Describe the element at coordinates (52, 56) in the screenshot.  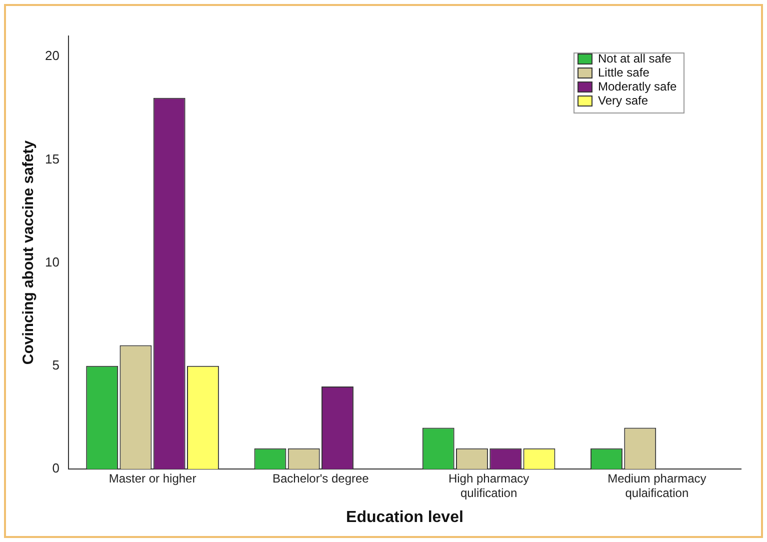
I see `y-tick-label: 20` at that location.